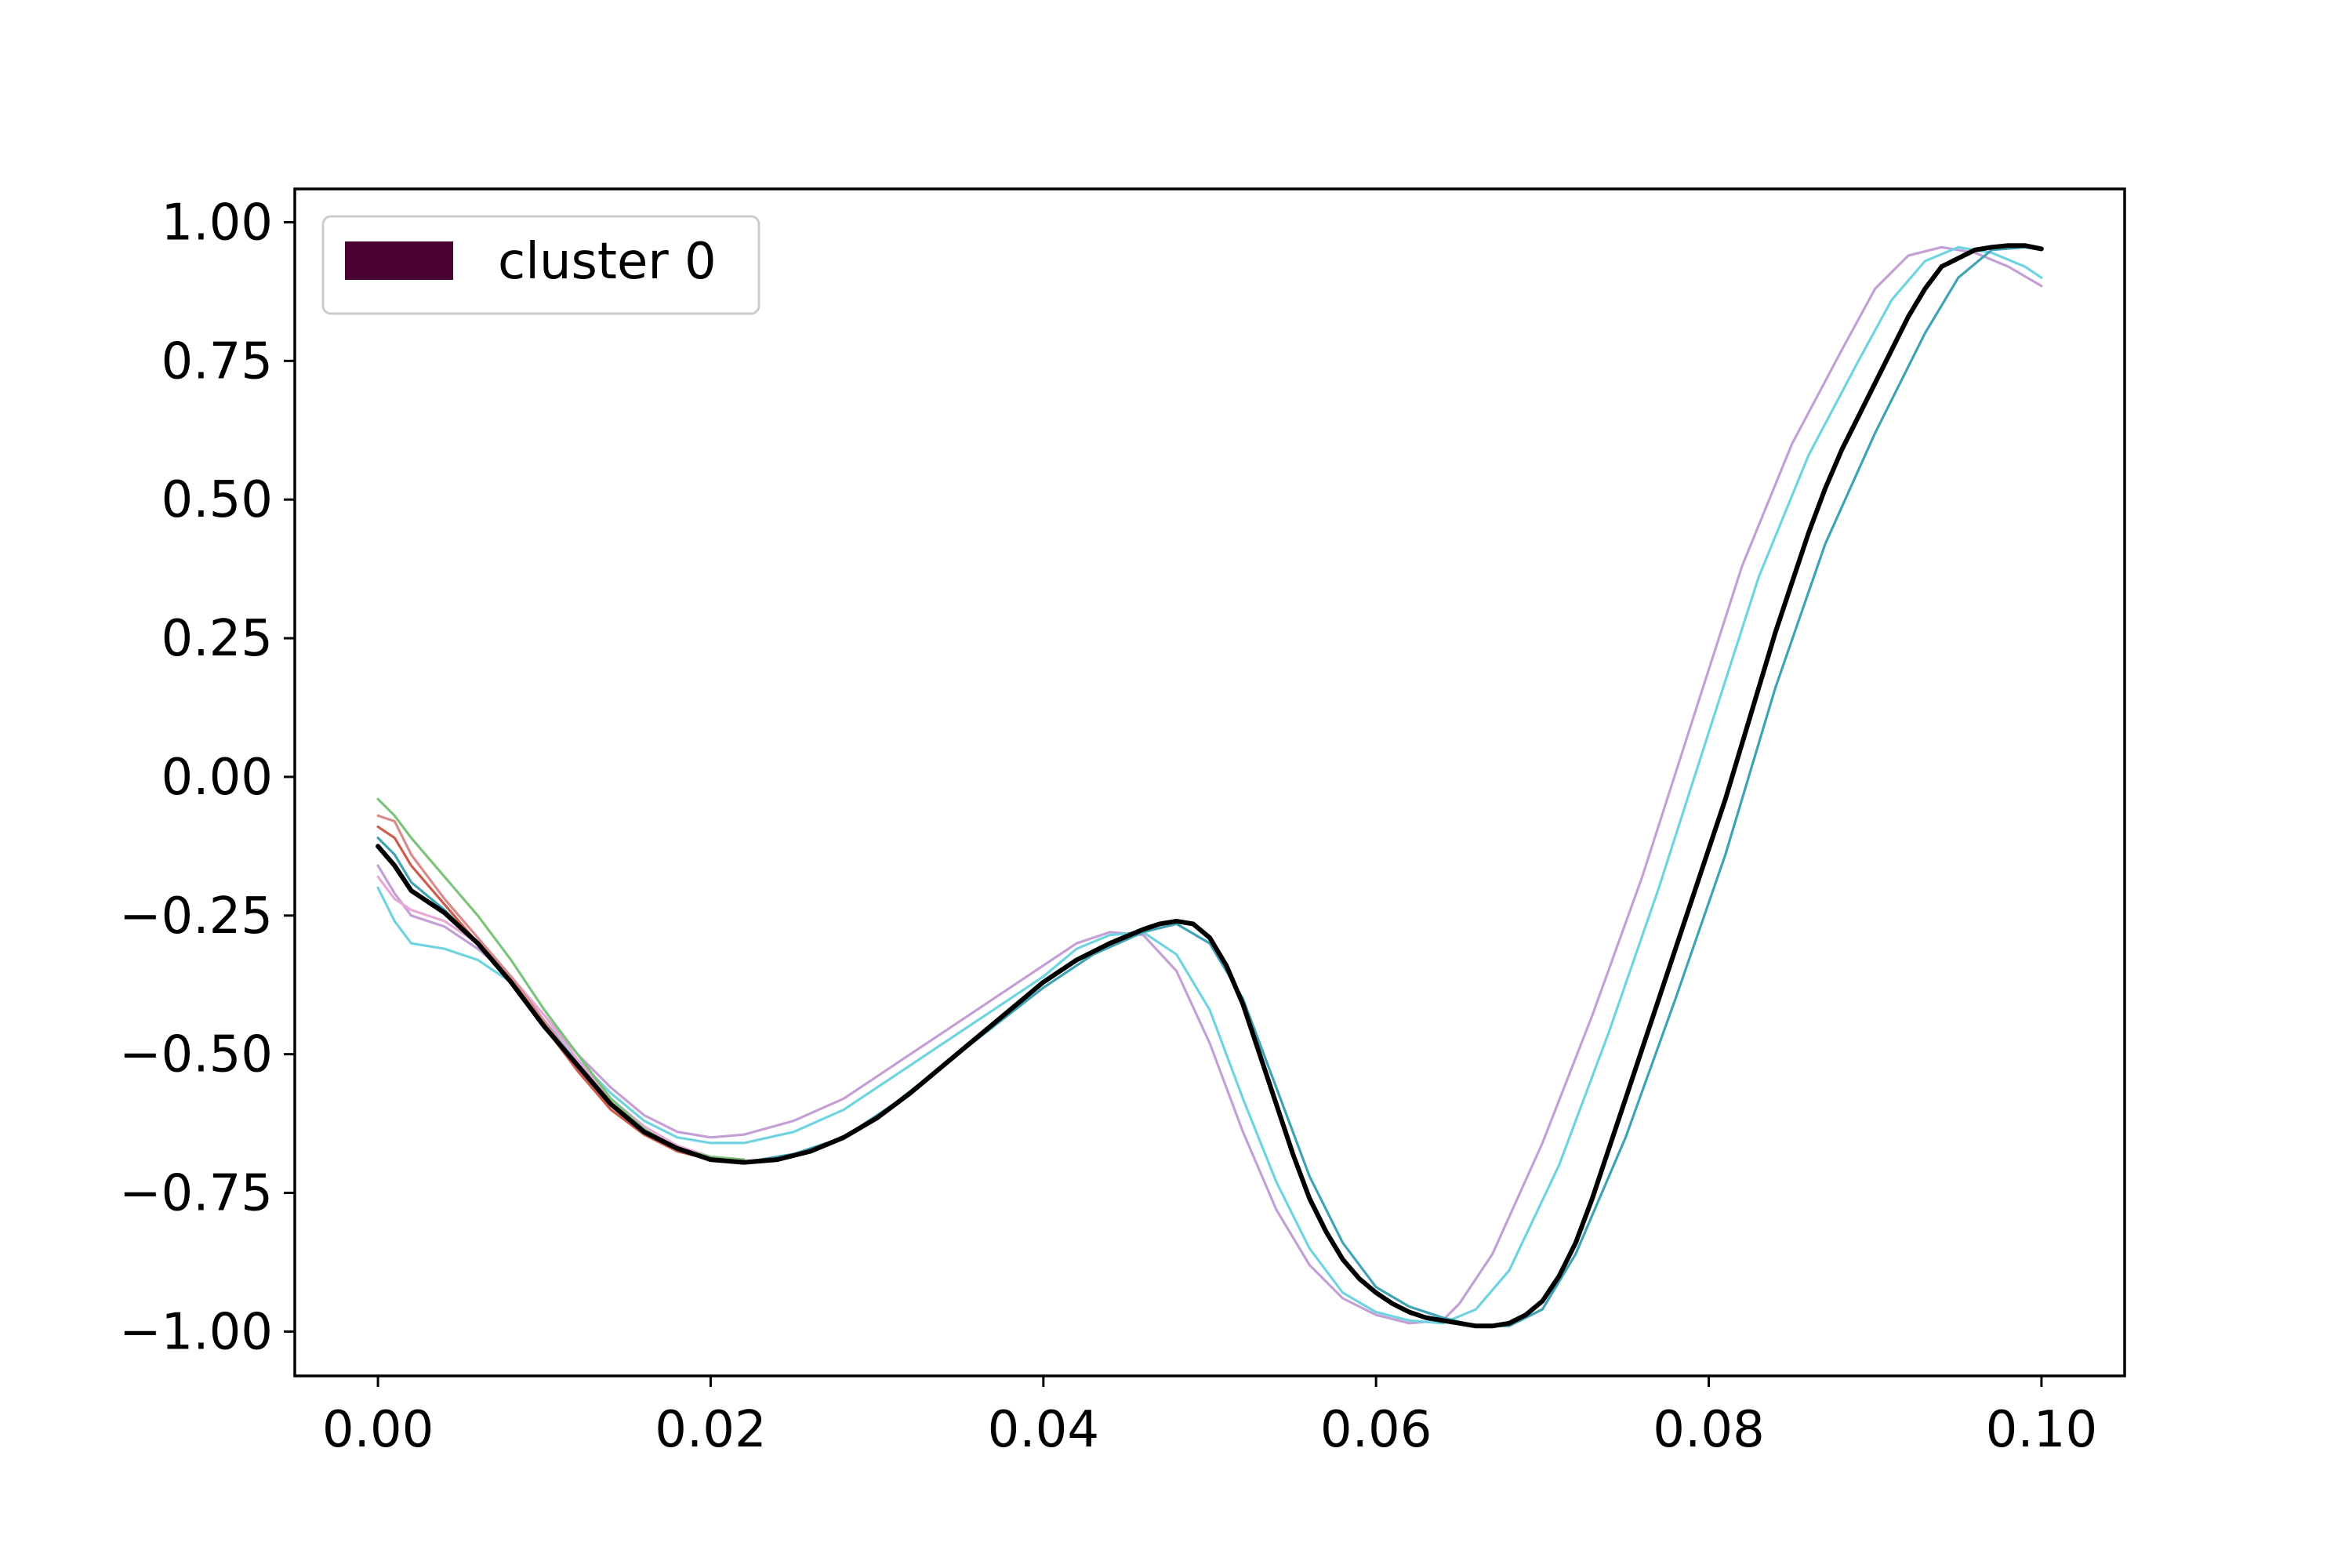 The image size is (2352, 1568). What do you see at coordinates (196, 1332) in the screenshot?
I see `y-tick-label: −1.00` at bounding box center [196, 1332].